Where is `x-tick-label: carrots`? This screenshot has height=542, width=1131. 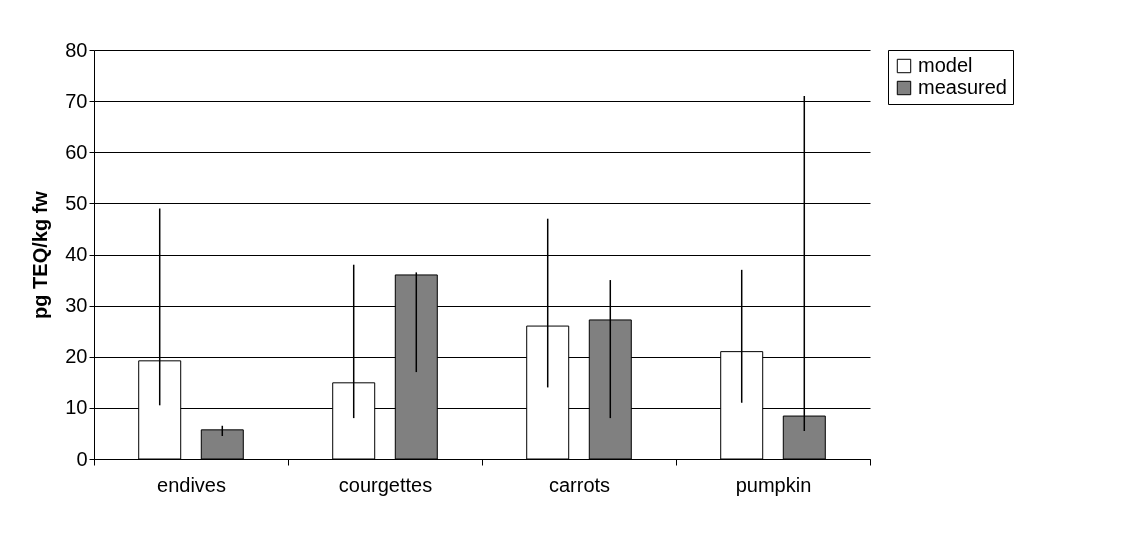
x-tick-label: carrots is located at coordinates (579, 484).